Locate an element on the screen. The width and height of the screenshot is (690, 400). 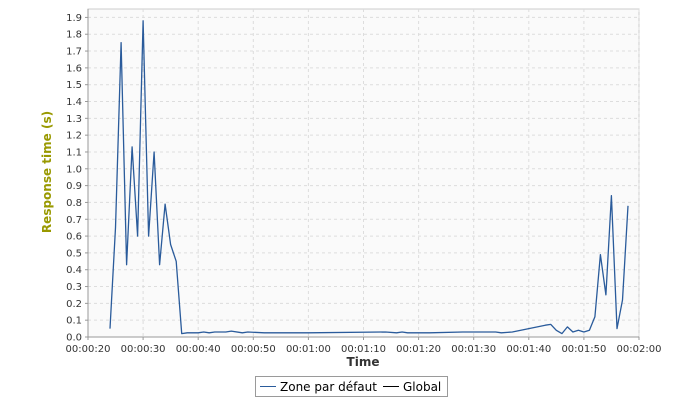
x-tick-label: 00:00:40 is located at coordinates (198, 349).